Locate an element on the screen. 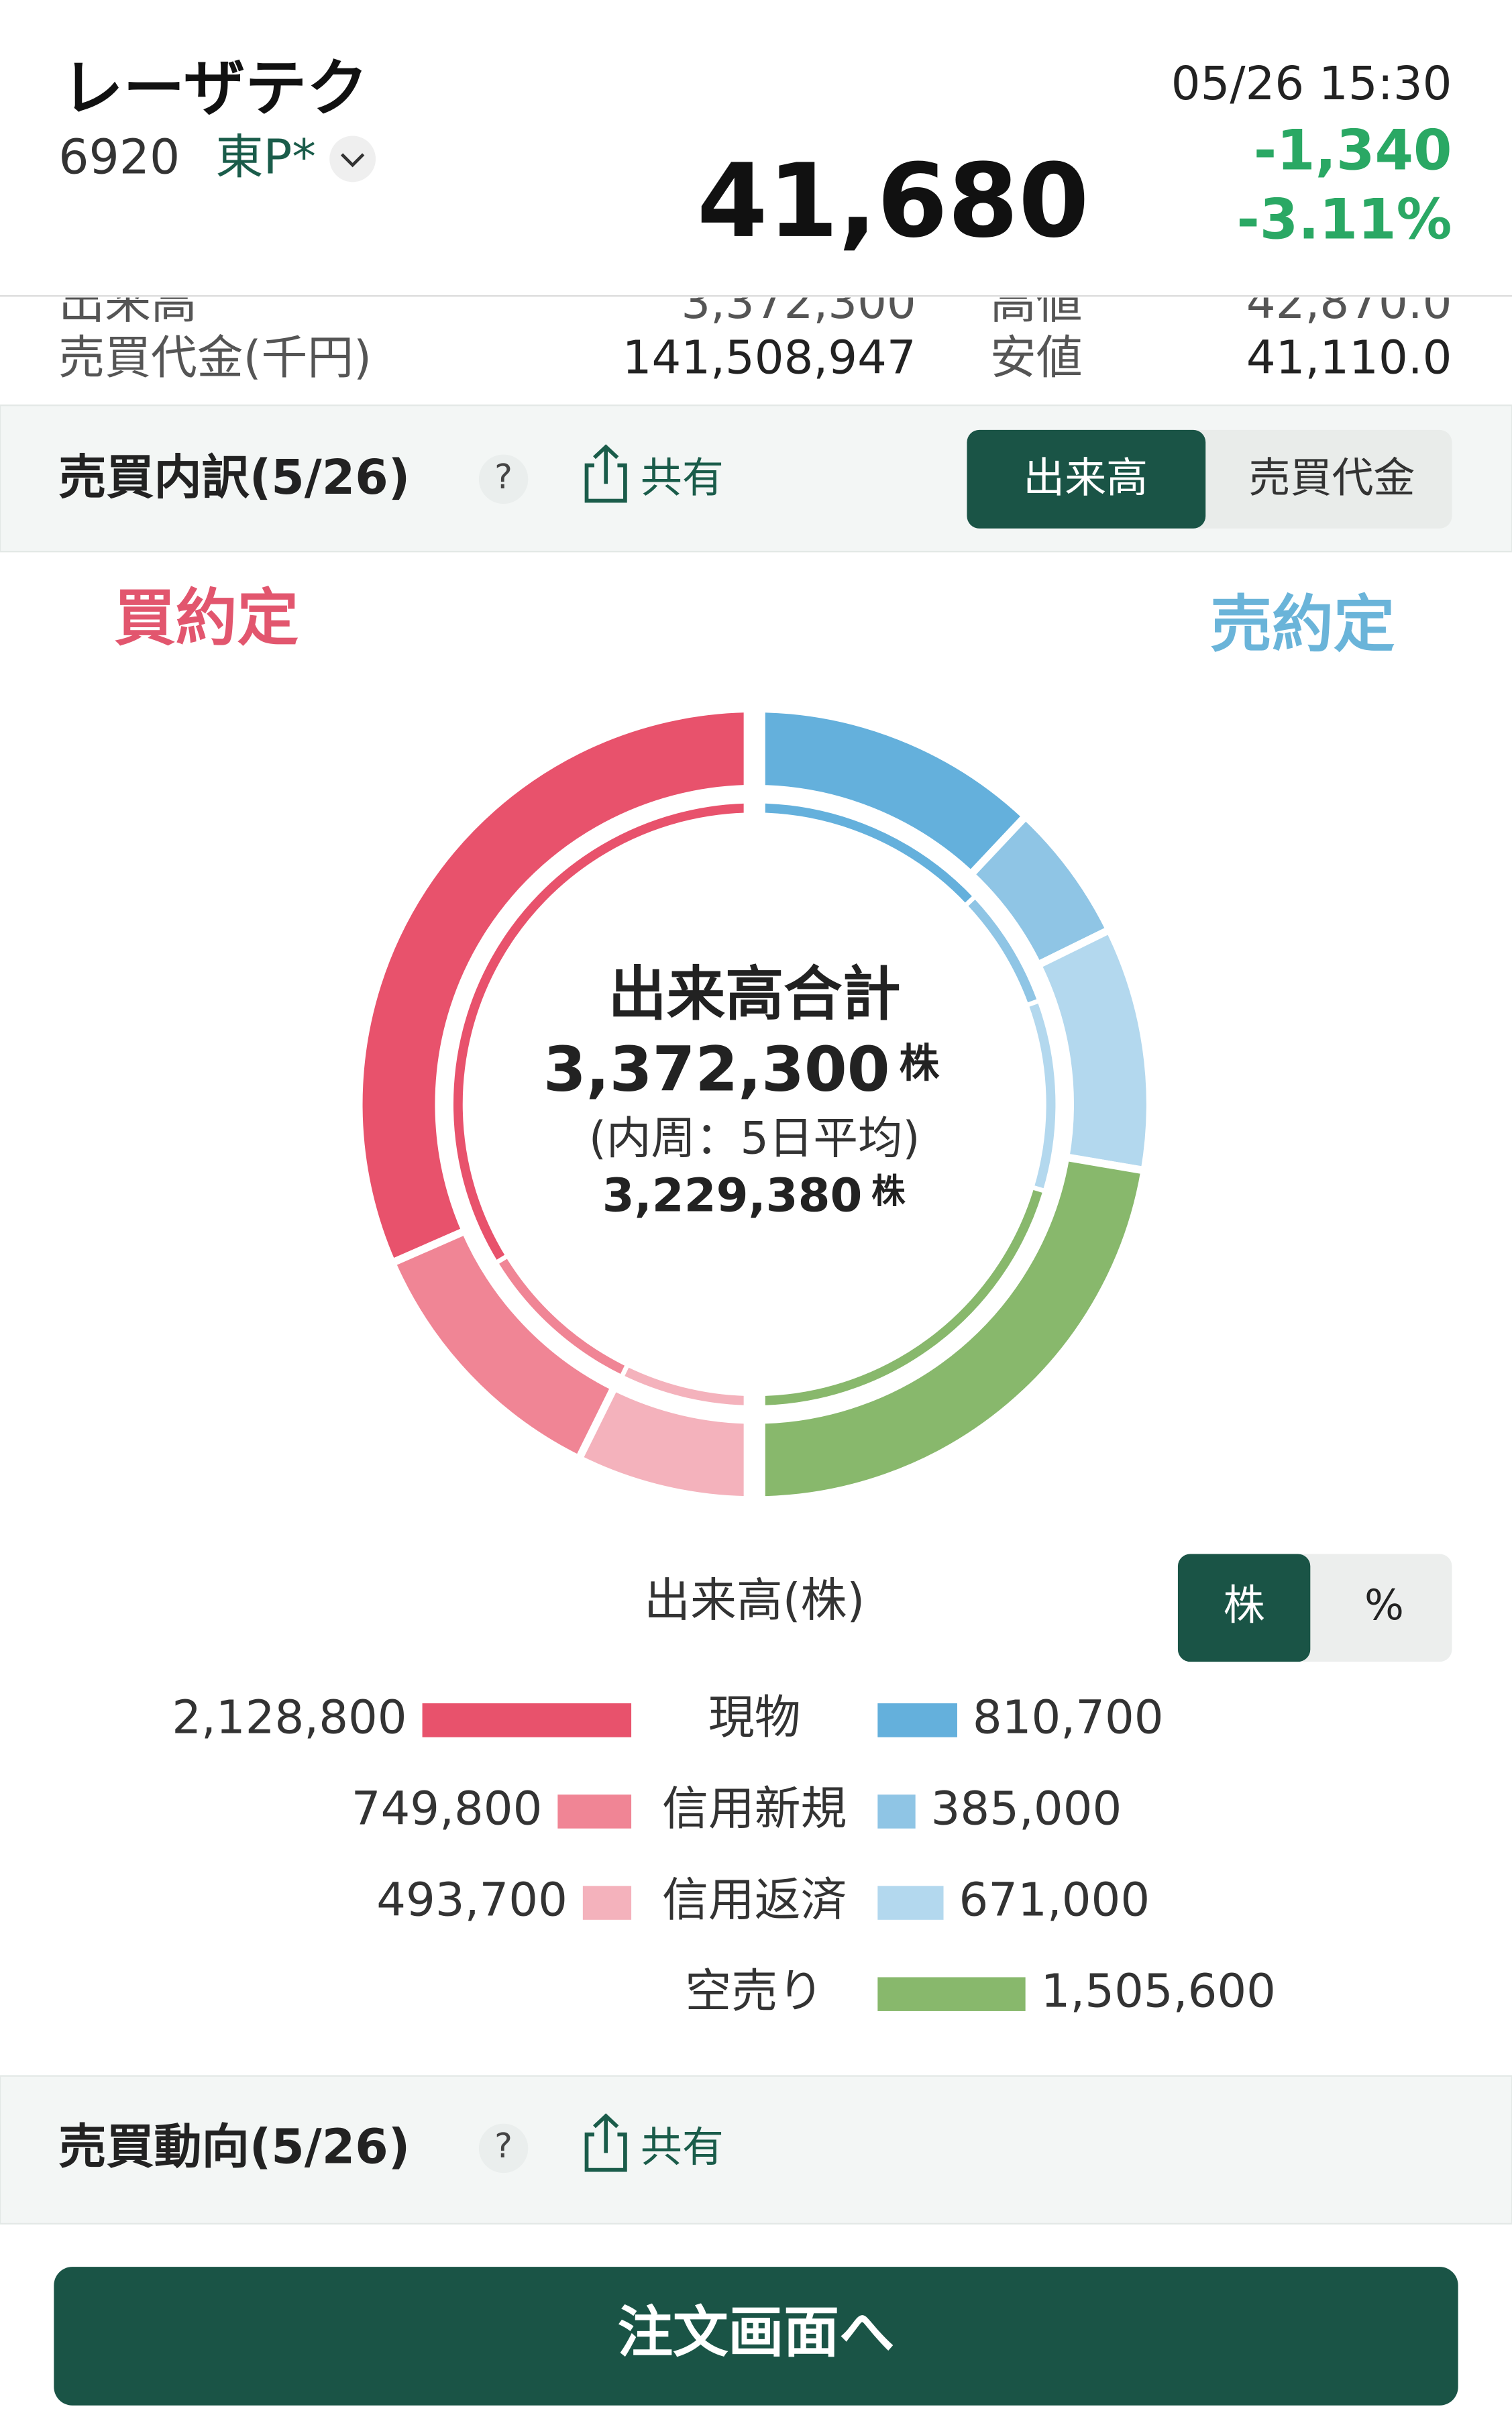 The width and height of the screenshot is (1512, 2415). stat-label: 出来高 is located at coordinates (127, 302).